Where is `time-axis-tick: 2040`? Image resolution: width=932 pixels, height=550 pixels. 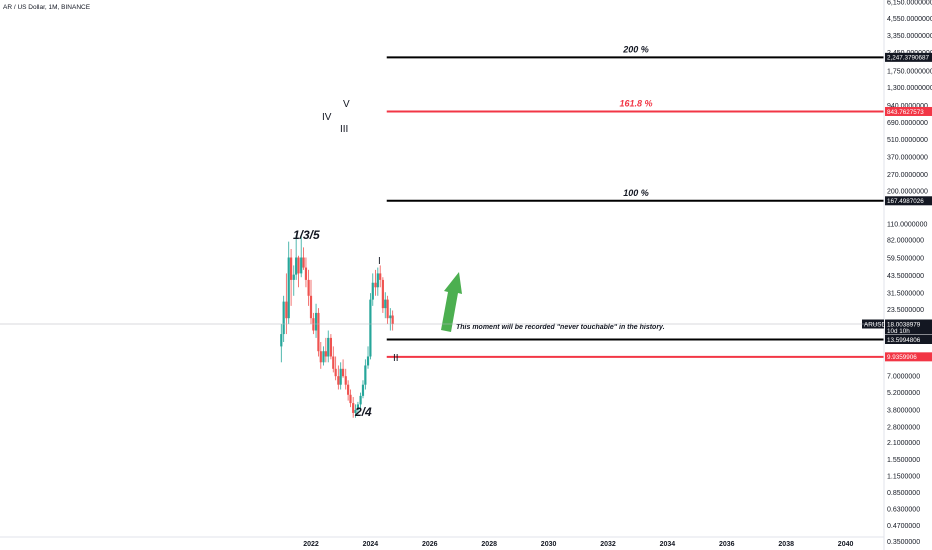
time-axis-tick: 2040 is located at coordinates (846, 544).